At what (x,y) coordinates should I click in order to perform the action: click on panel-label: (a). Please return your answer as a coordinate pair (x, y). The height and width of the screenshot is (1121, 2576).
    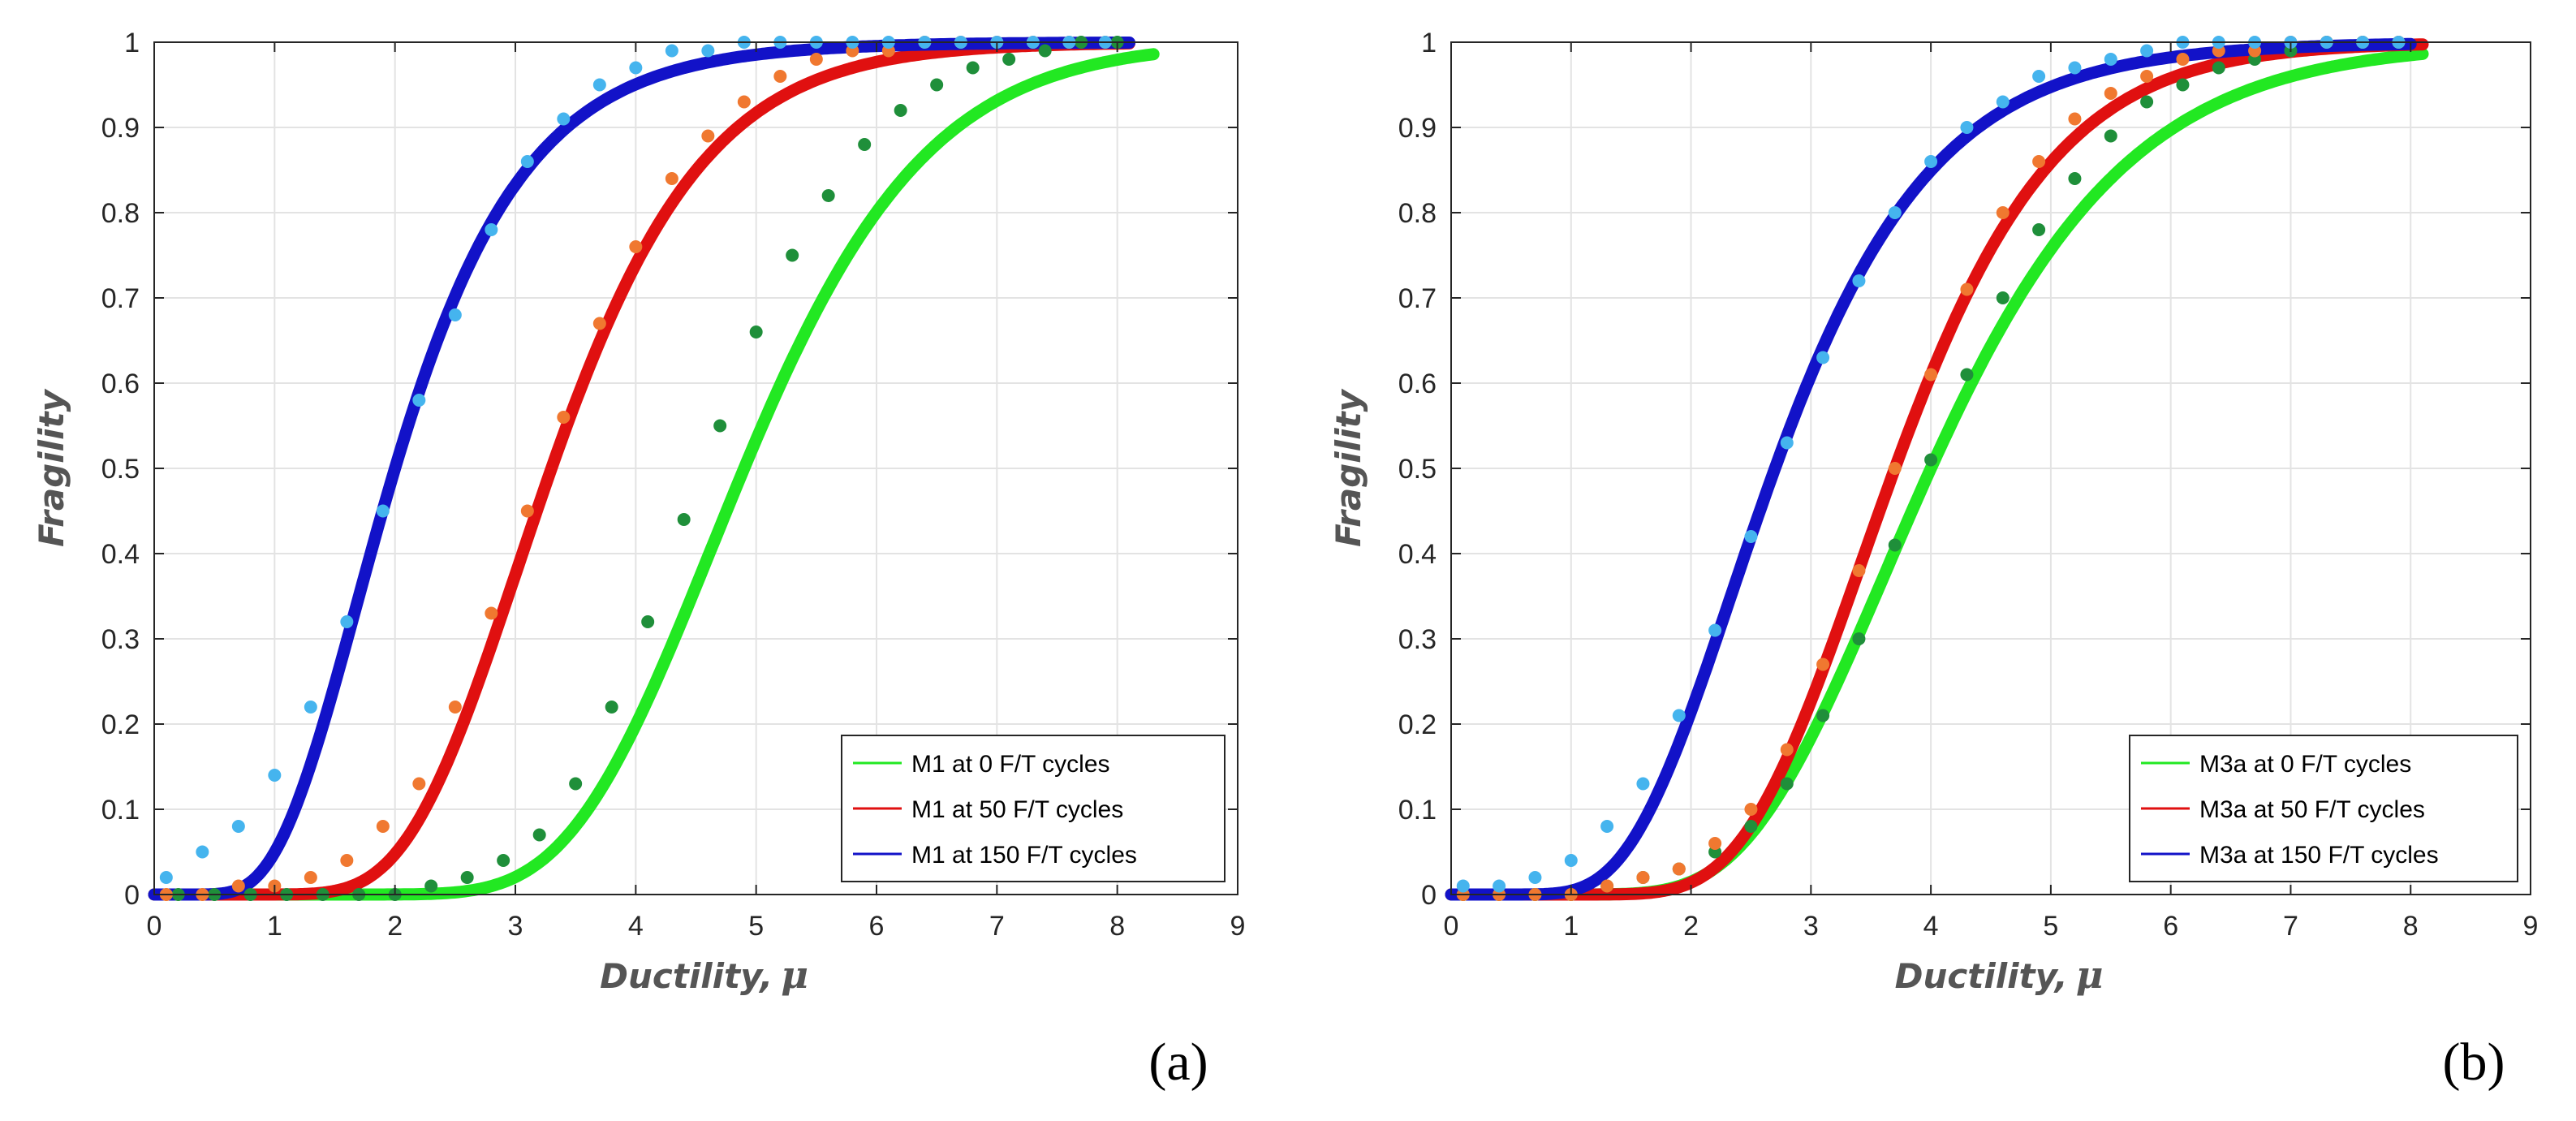
    Looking at the image, I should click on (1178, 1062).